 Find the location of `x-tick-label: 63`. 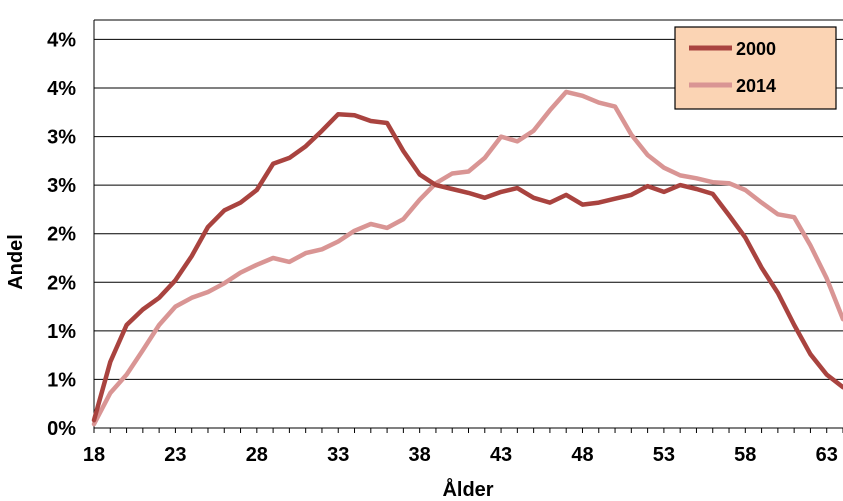

x-tick-label: 63 is located at coordinates (827, 455).